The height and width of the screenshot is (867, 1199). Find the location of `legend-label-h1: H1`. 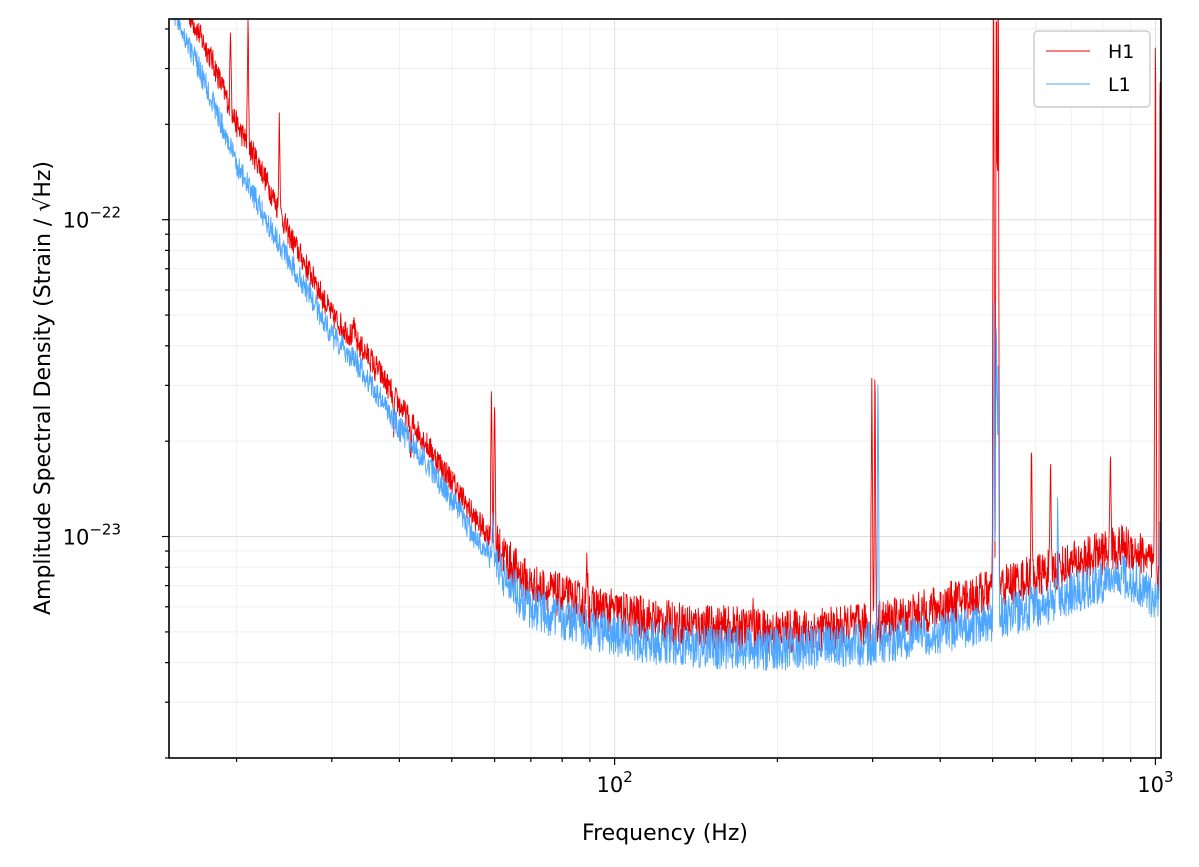

legend-label-h1: H1 is located at coordinates (1121, 52).